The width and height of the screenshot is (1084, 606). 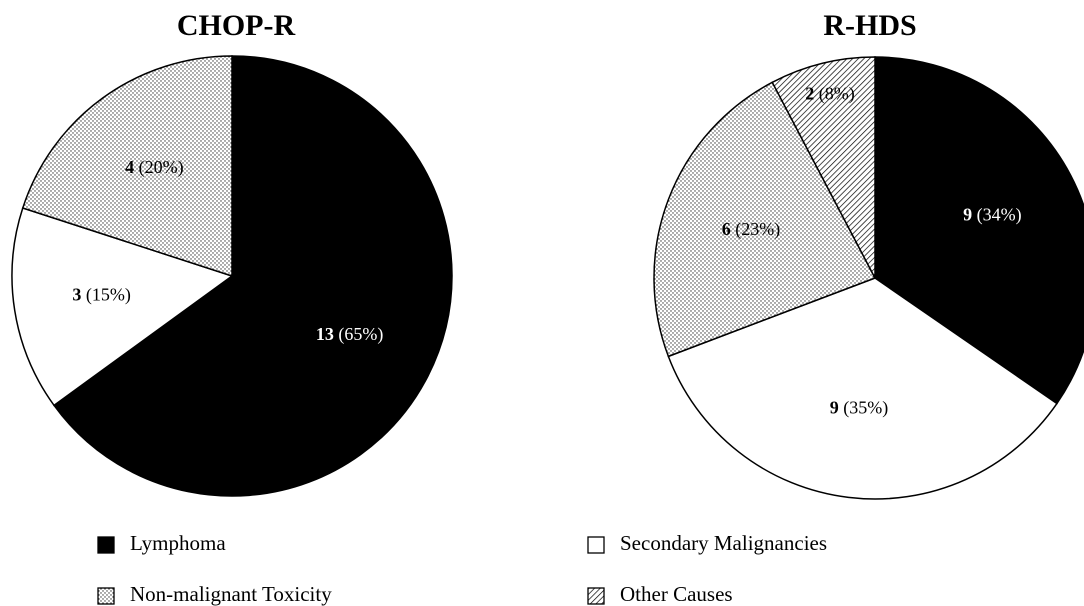 I want to click on slice-label: 13 (65%), so click(x=349, y=334).